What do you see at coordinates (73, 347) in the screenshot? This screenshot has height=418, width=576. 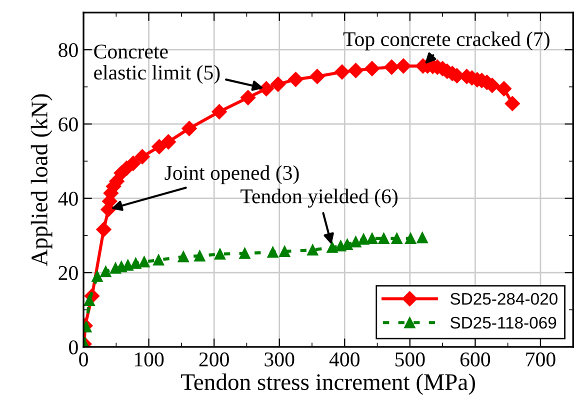 I see `y-tick-label: 0` at bounding box center [73, 347].